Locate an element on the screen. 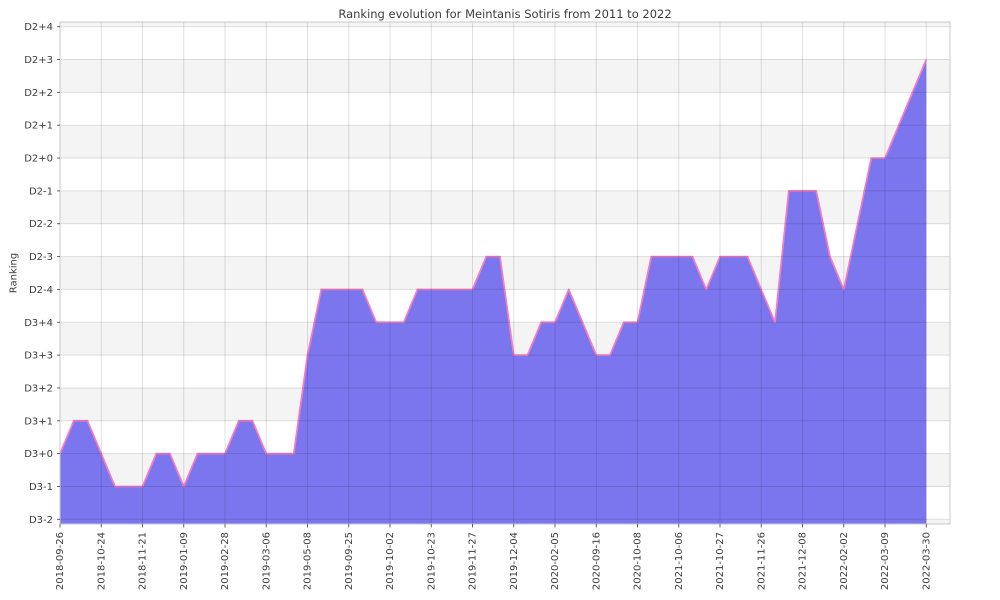  x-tick-label: 2019-11-27 is located at coordinates (473, 561).